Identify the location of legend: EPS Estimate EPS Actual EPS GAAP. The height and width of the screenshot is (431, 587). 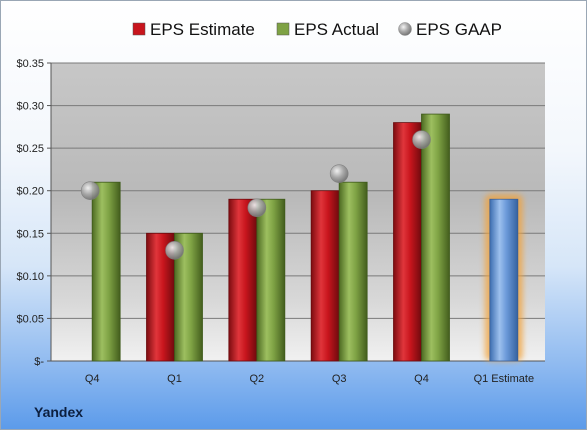
(317, 29).